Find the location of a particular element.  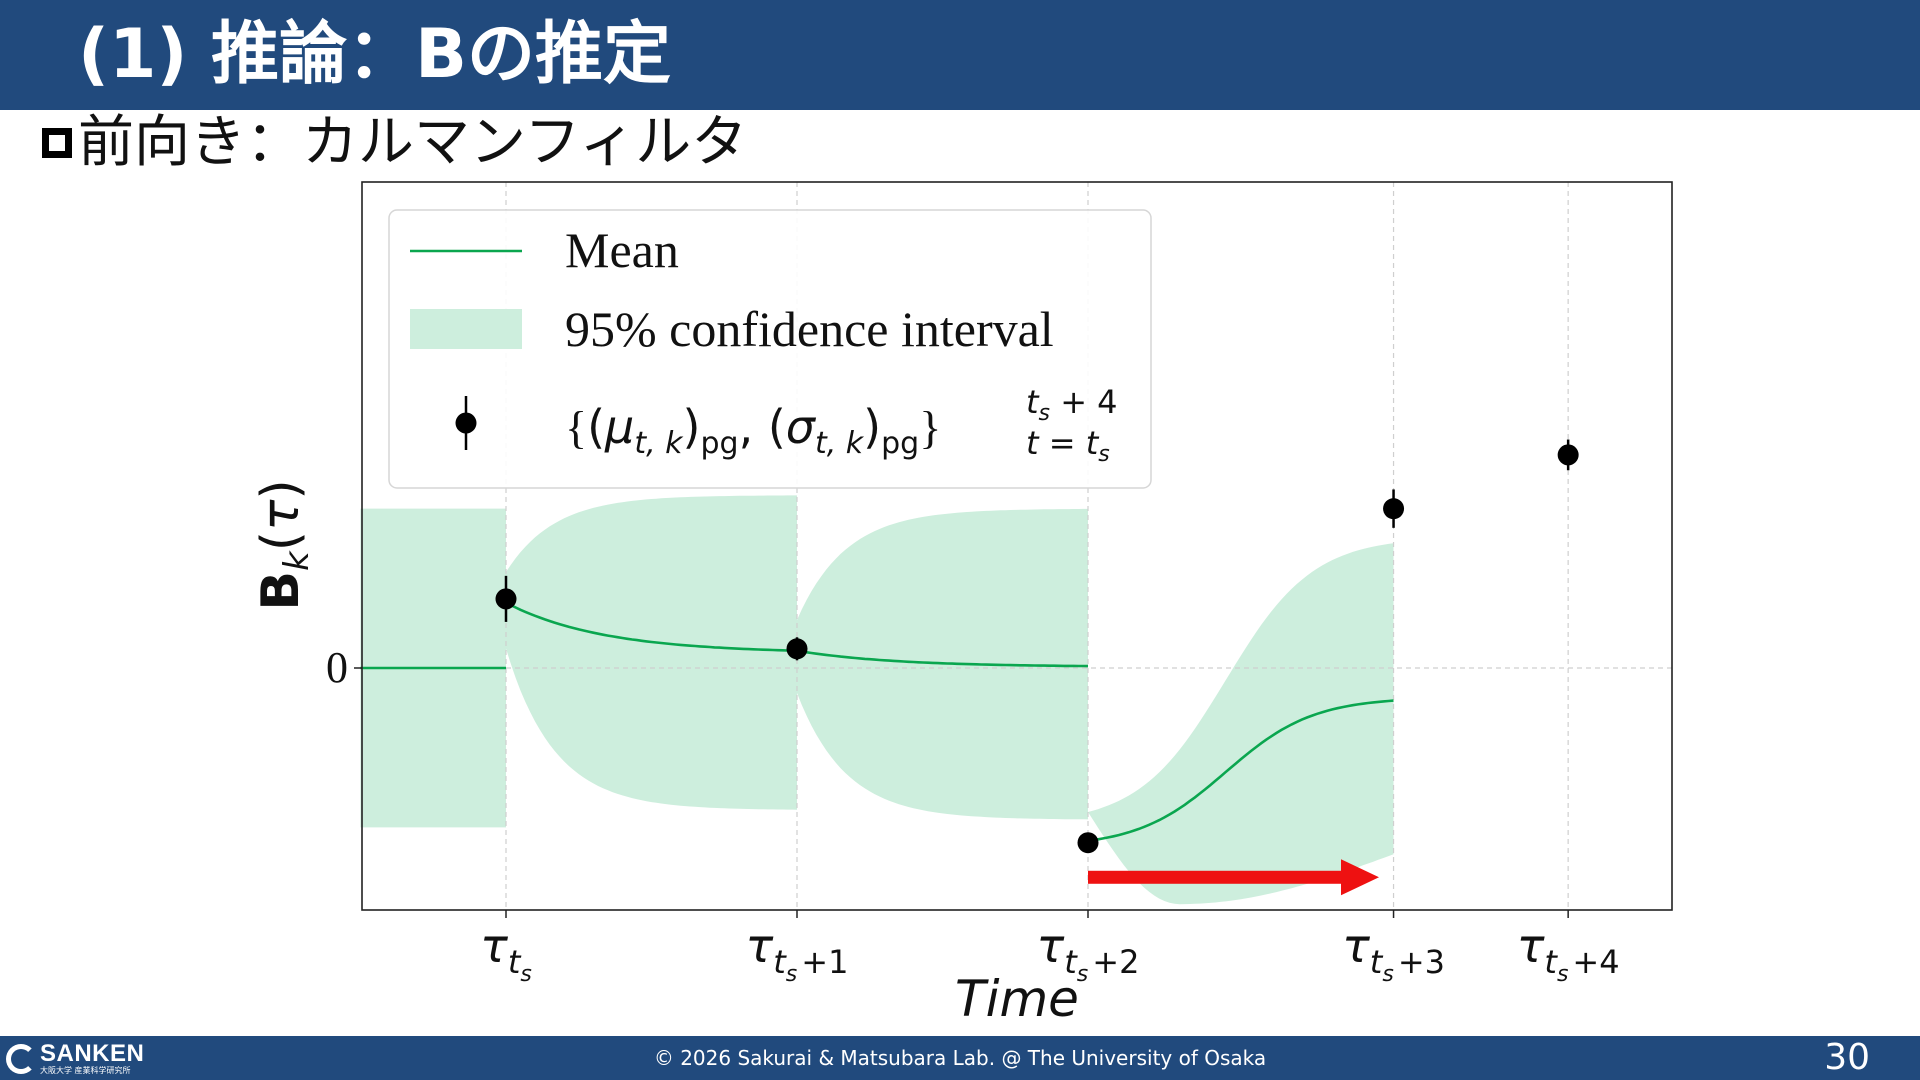

slide-title: (1) 推論：Bの推定 is located at coordinates (374, 54).